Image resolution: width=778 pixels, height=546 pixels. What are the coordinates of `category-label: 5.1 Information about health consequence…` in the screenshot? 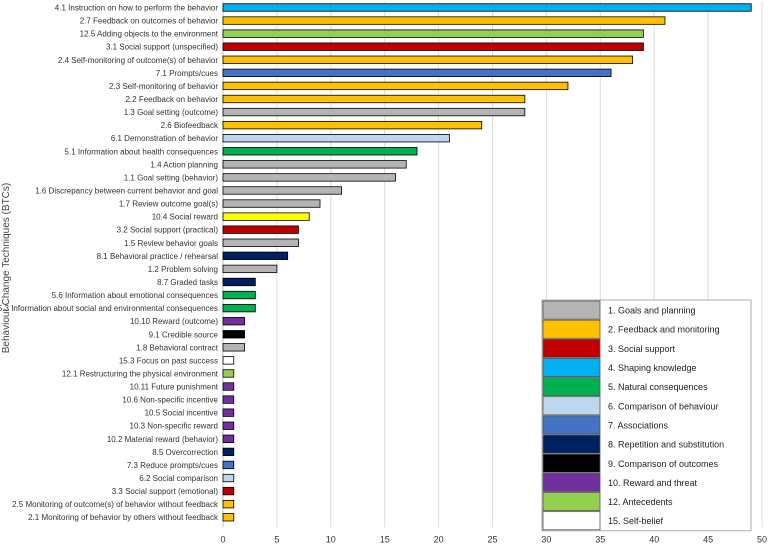 It's located at (141, 151).